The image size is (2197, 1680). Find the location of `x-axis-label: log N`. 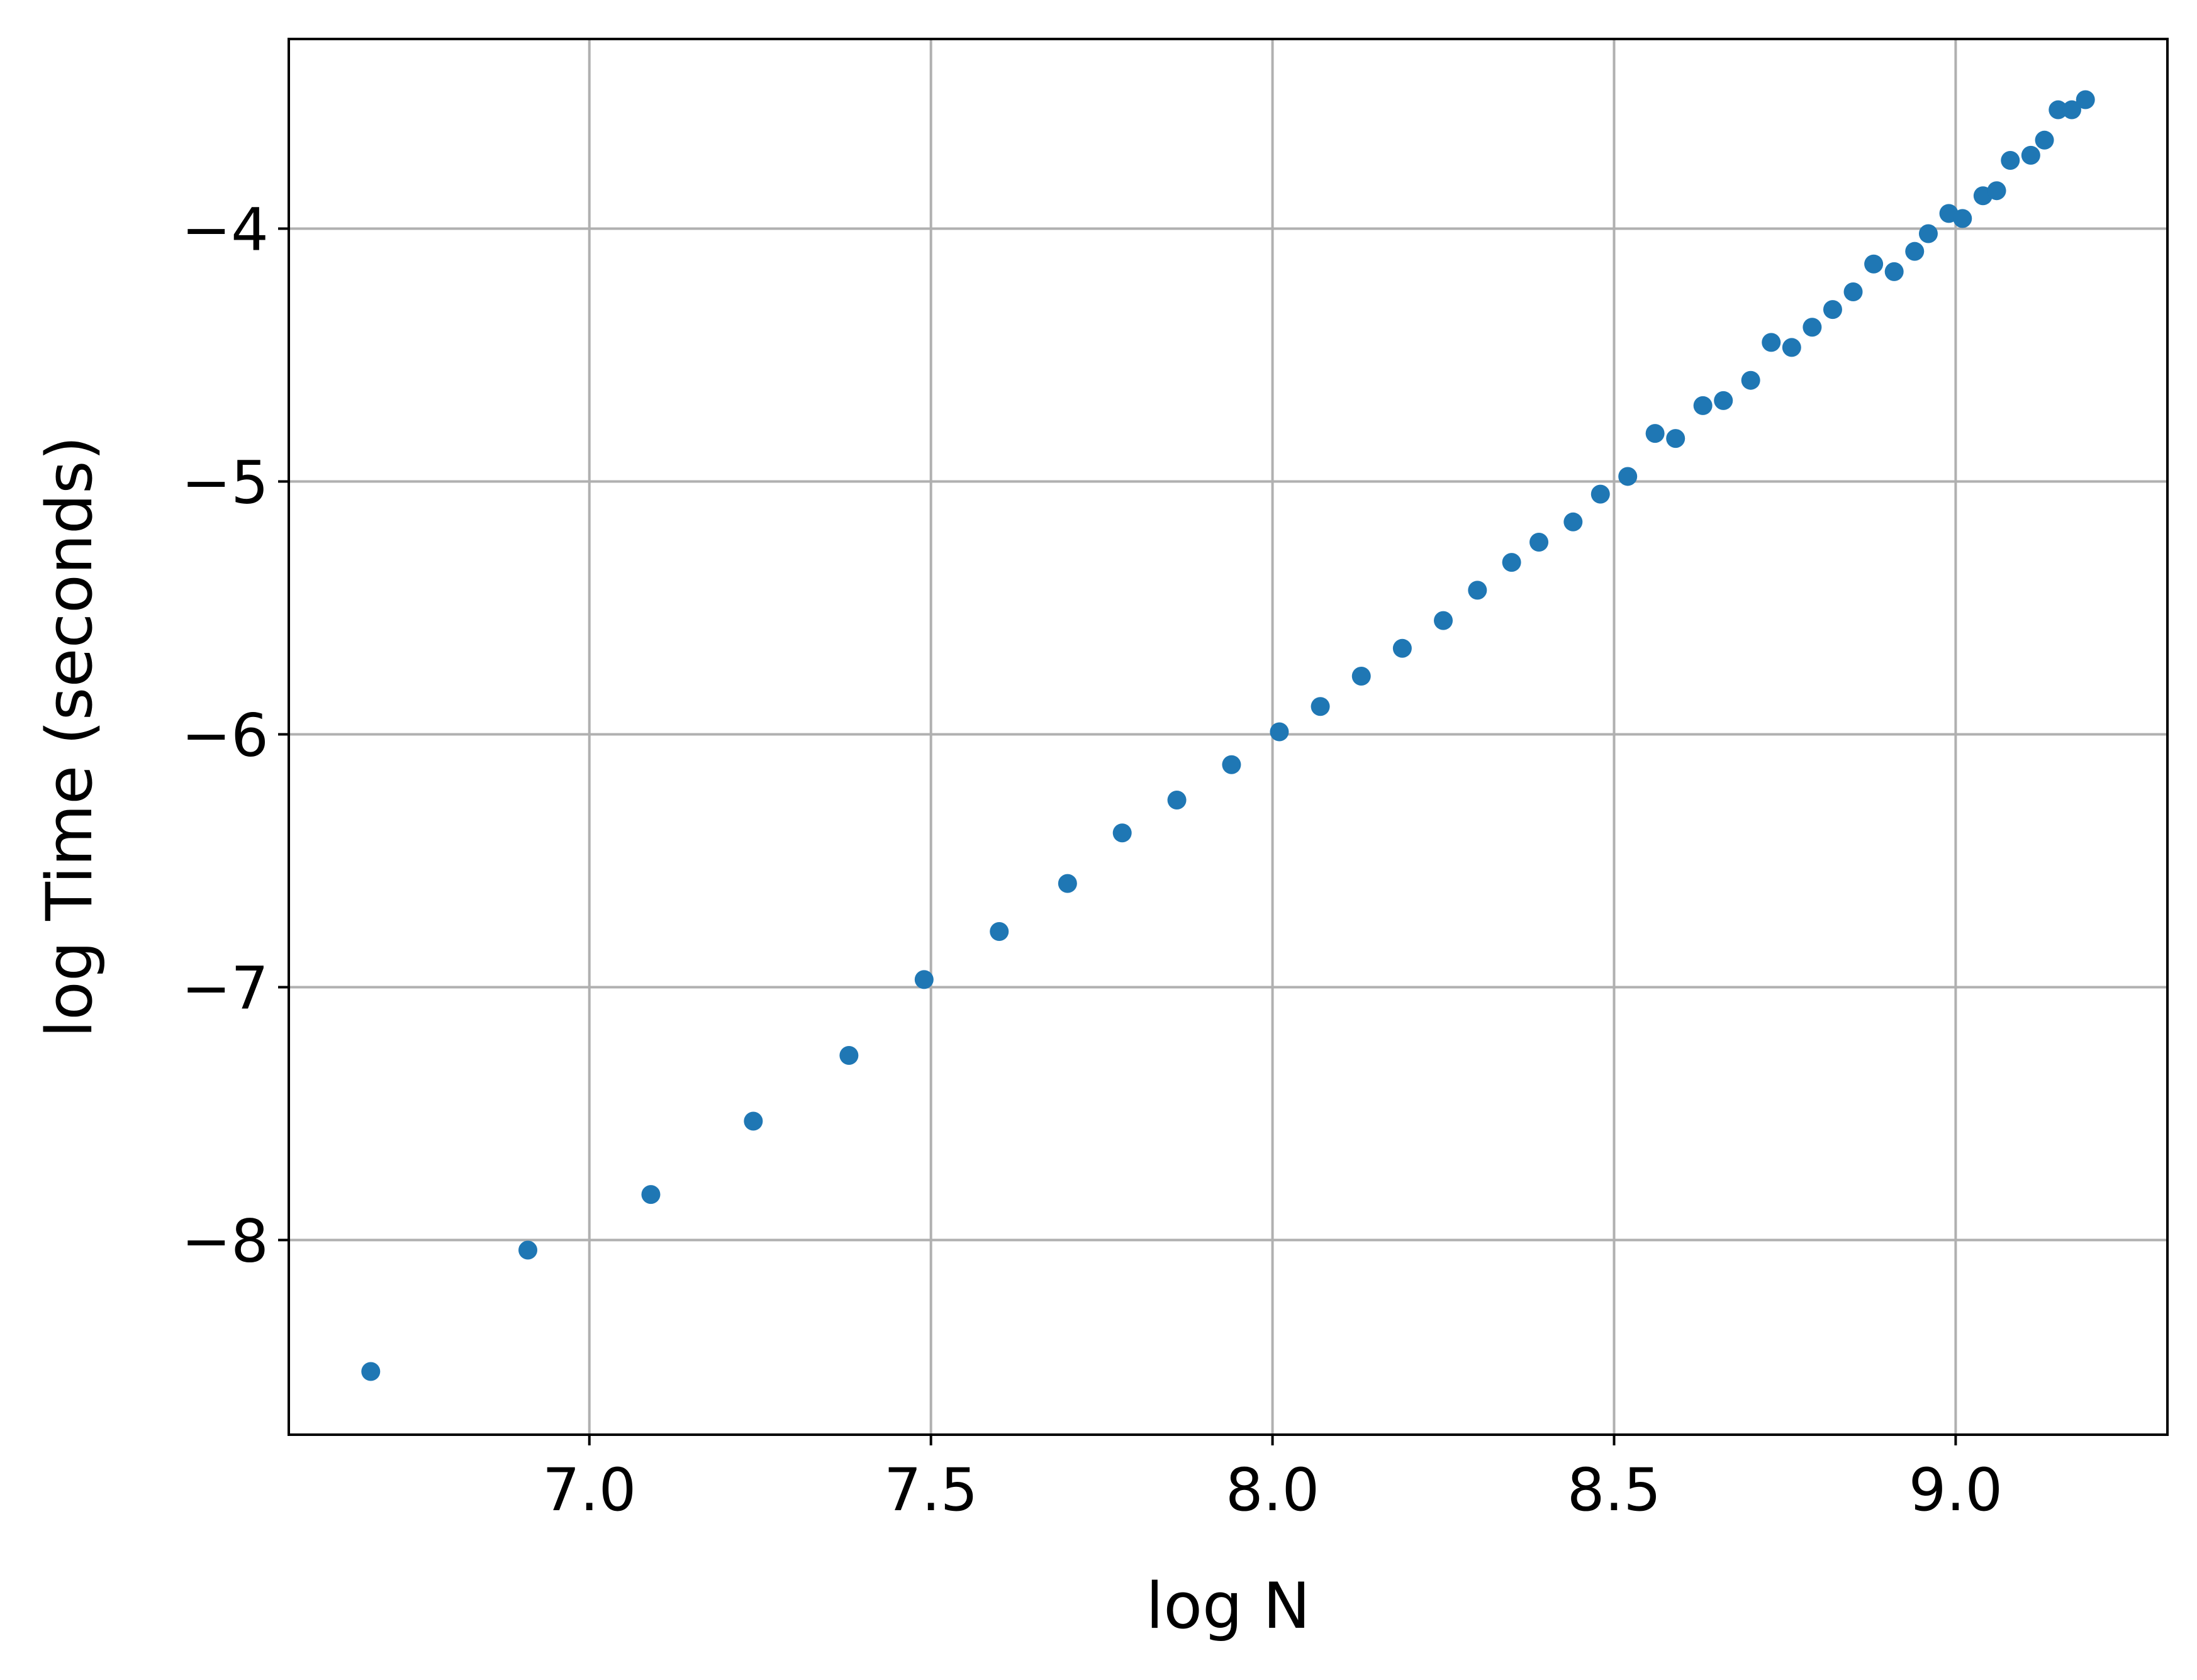

x-axis-label: log N is located at coordinates (1228, 1606).